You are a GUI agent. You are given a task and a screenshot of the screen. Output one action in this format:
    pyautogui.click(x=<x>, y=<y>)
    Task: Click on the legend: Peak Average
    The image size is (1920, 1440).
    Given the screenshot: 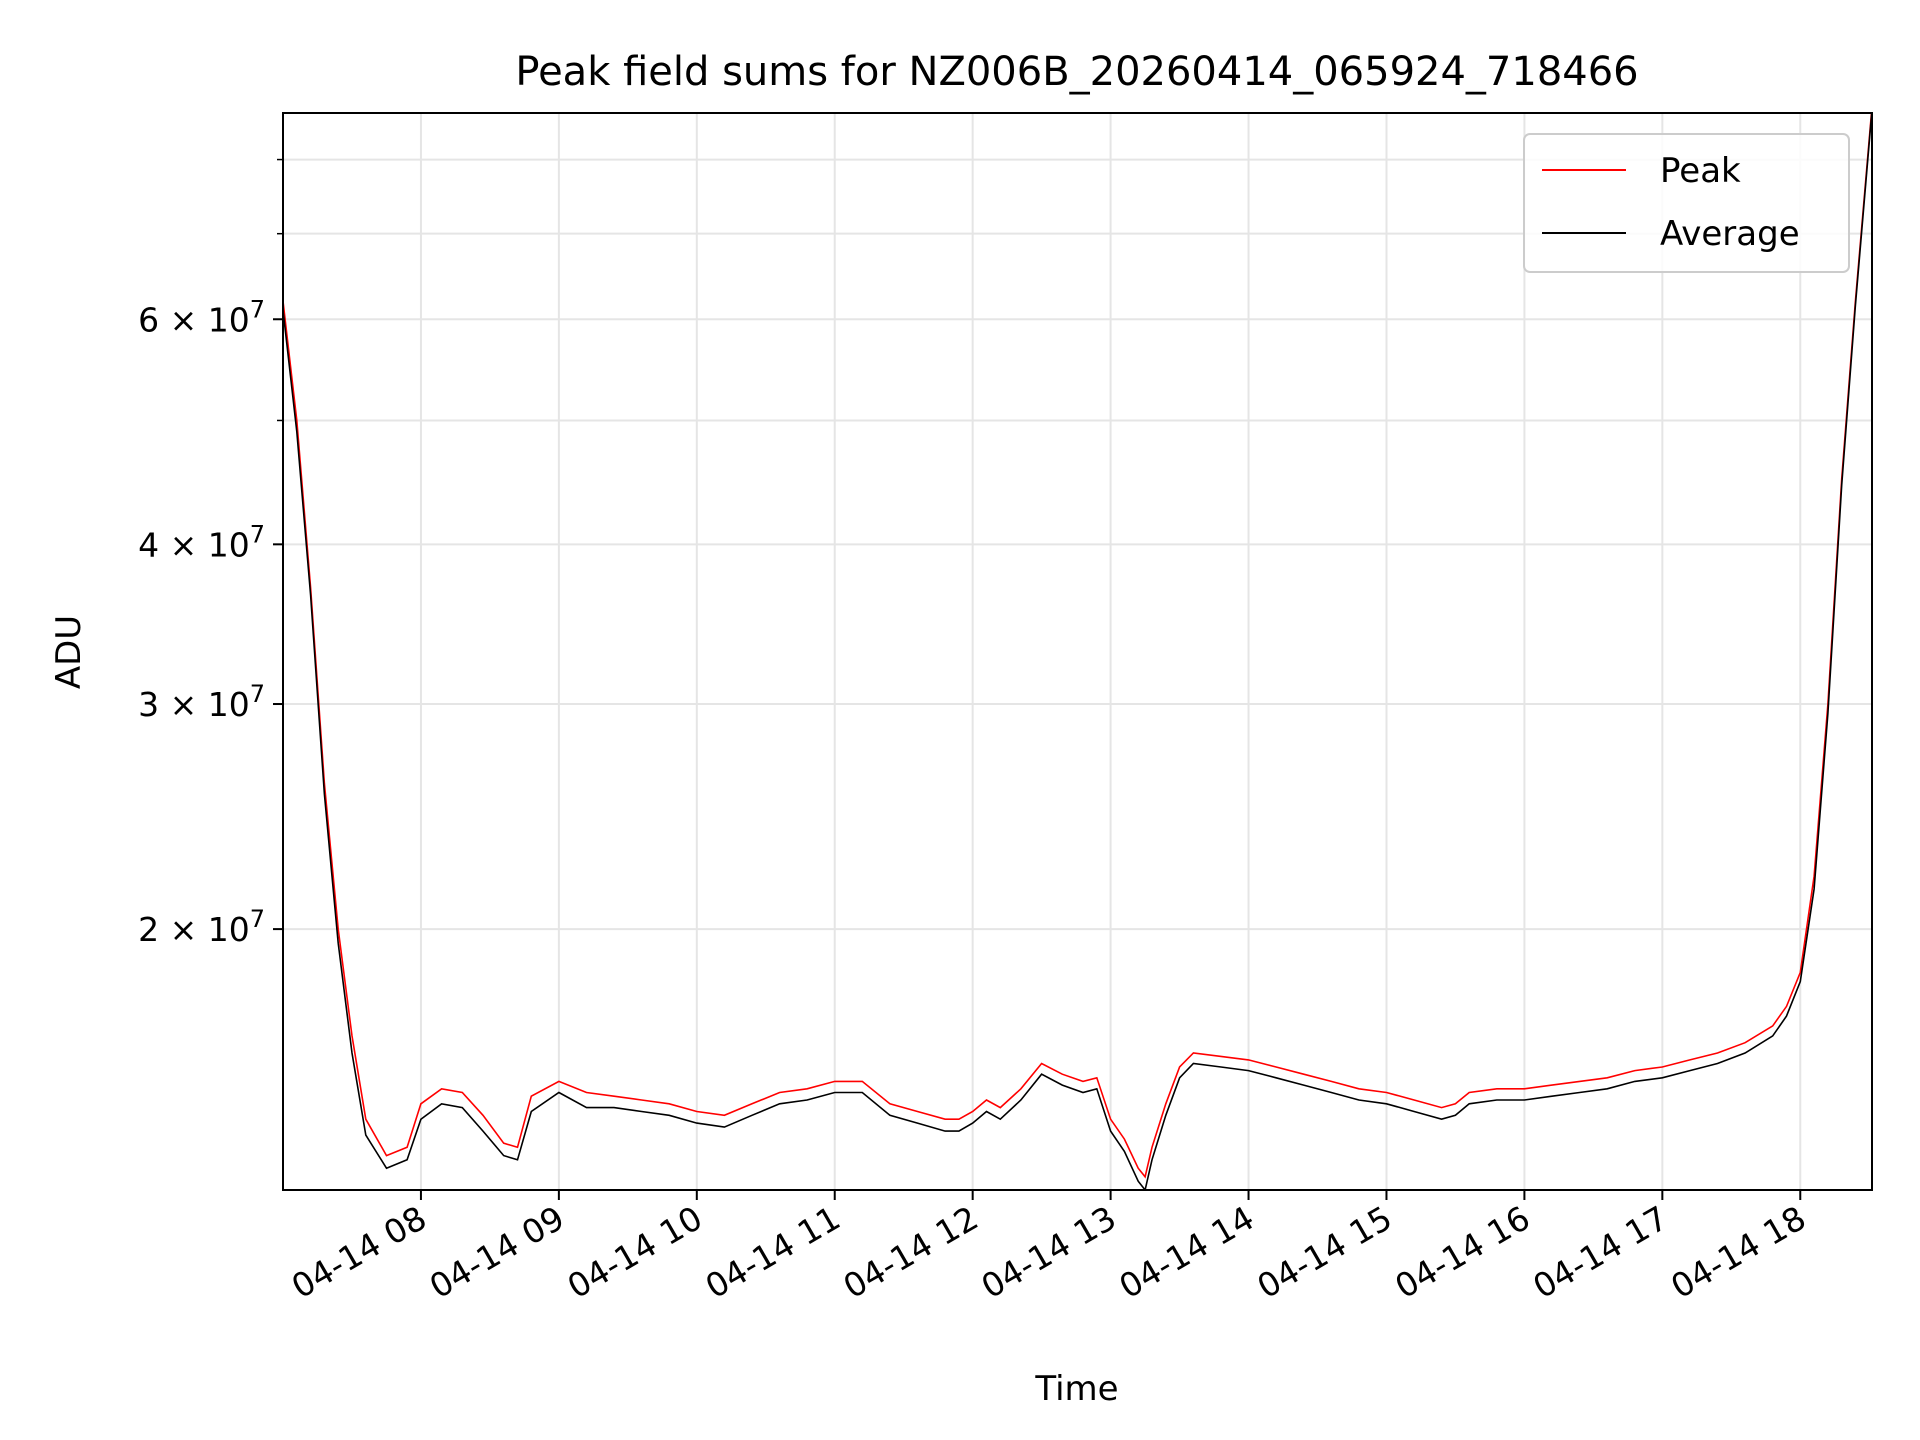 What is the action you would take?
    pyautogui.click(x=1686, y=203)
    